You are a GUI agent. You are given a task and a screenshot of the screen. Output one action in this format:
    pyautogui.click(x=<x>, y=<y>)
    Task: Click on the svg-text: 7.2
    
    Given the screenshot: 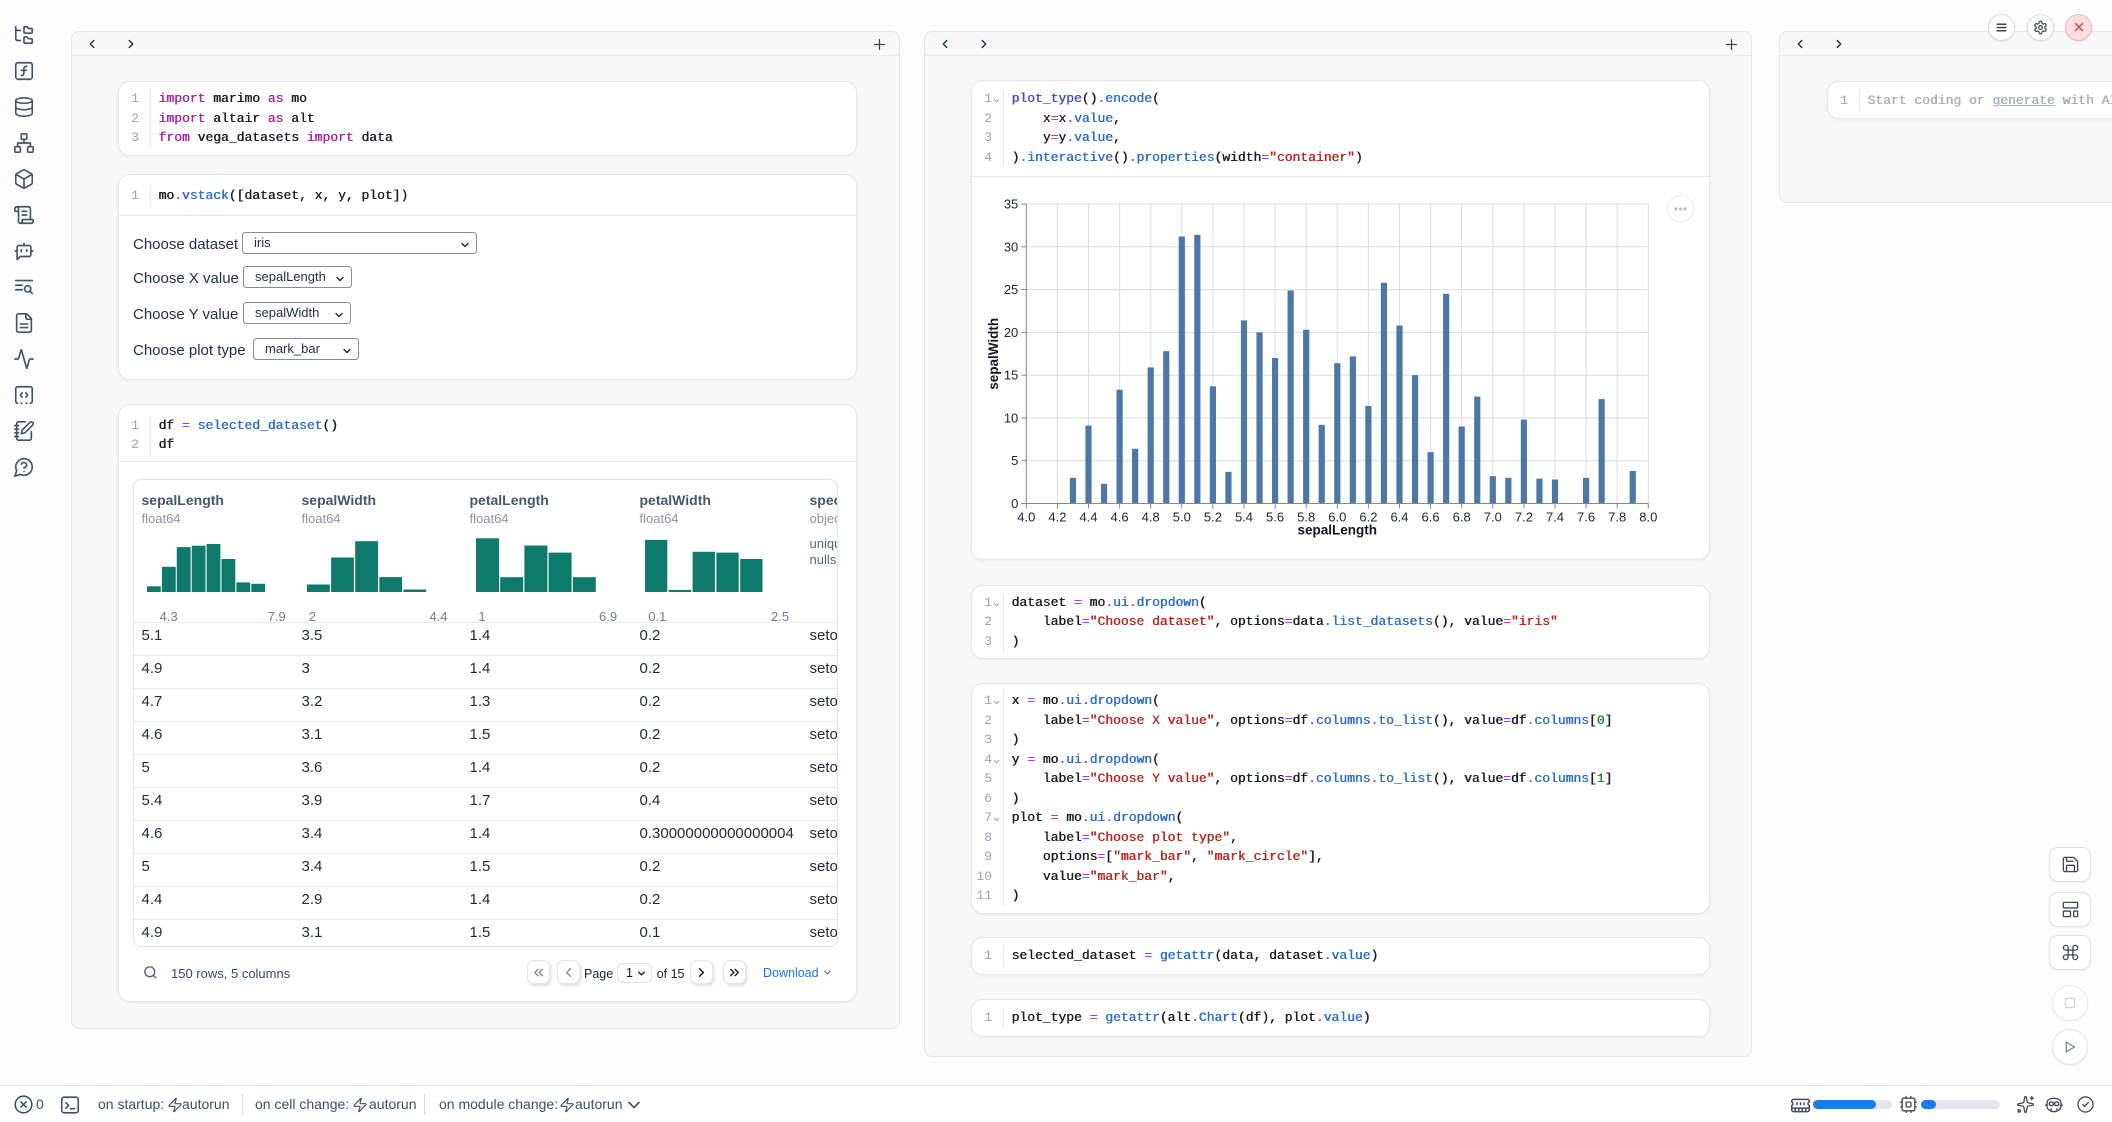 What is the action you would take?
    pyautogui.click(x=1524, y=516)
    